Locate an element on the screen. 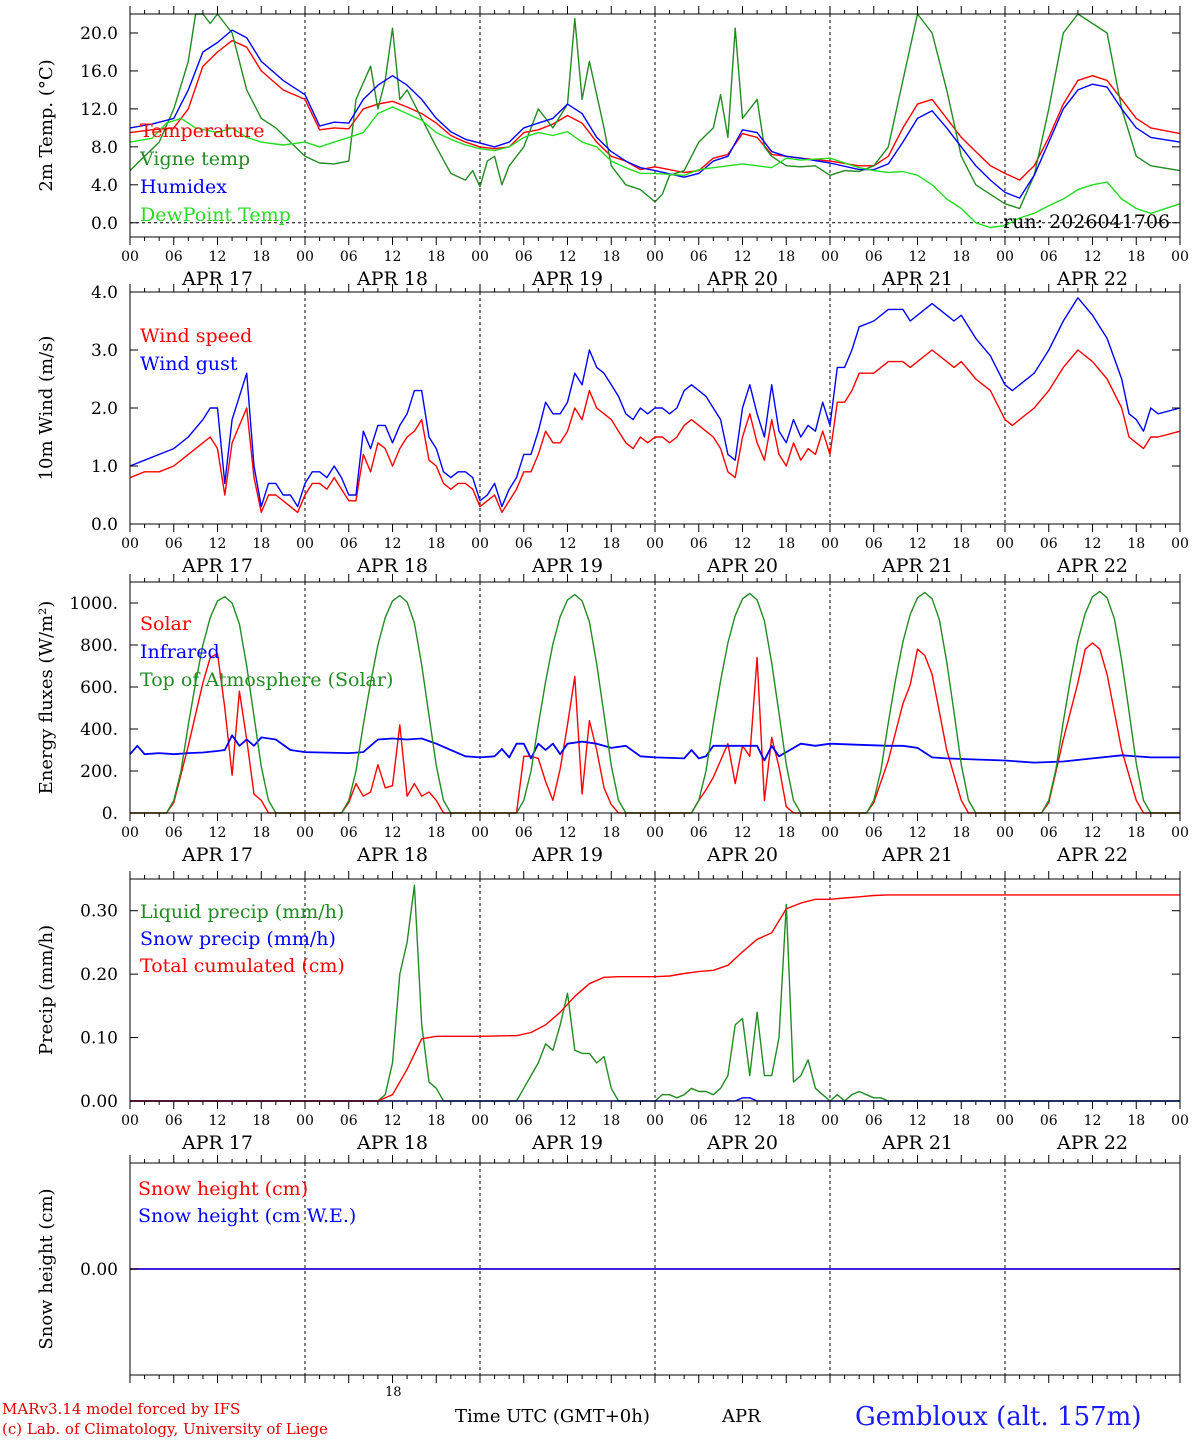 The width and height of the screenshot is (1194, 1440). energy-day-label: APR 22 is located at coordinates (1092, 855).